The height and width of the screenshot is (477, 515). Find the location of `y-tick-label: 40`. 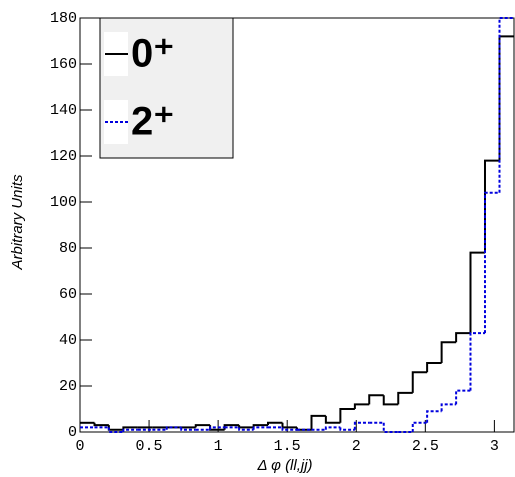

y-tick-label: 40 is located at coordinates (68, 340).